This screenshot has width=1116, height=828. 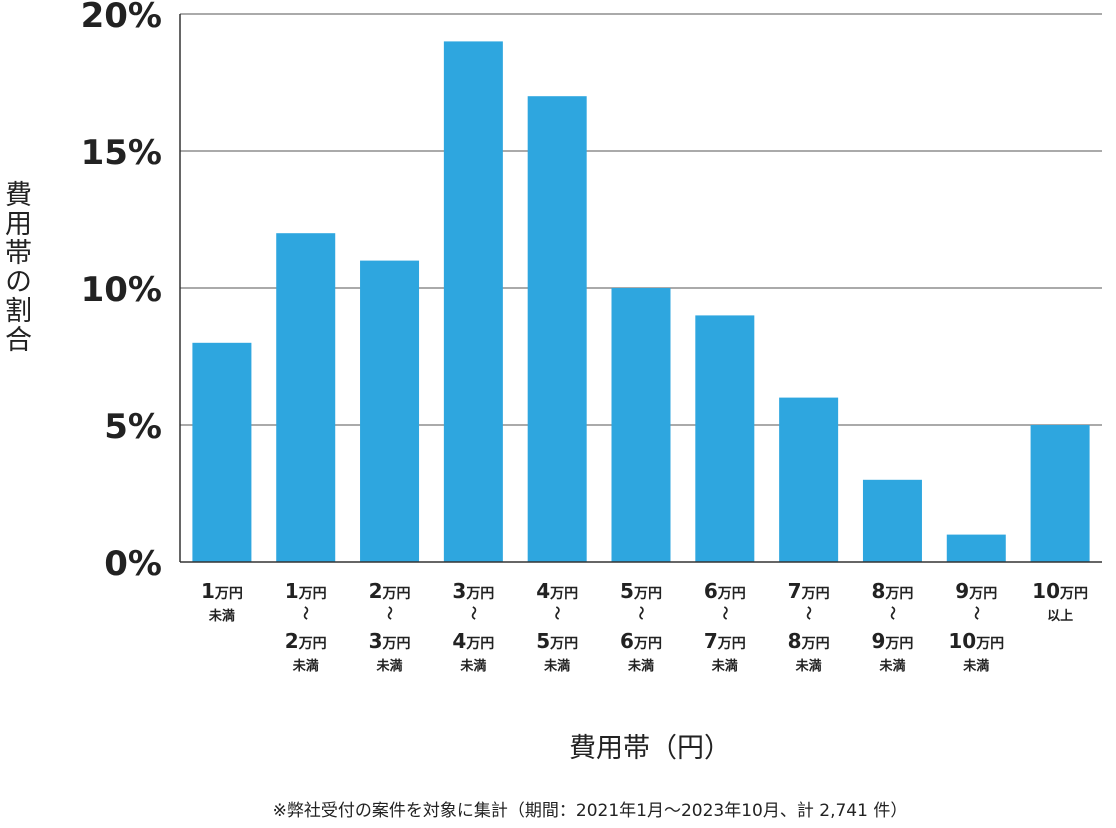 What do you see at coordinates (133, 427) in the screenshot?
I see `y-tick-label: 5%` at bounding box center [133, 427].